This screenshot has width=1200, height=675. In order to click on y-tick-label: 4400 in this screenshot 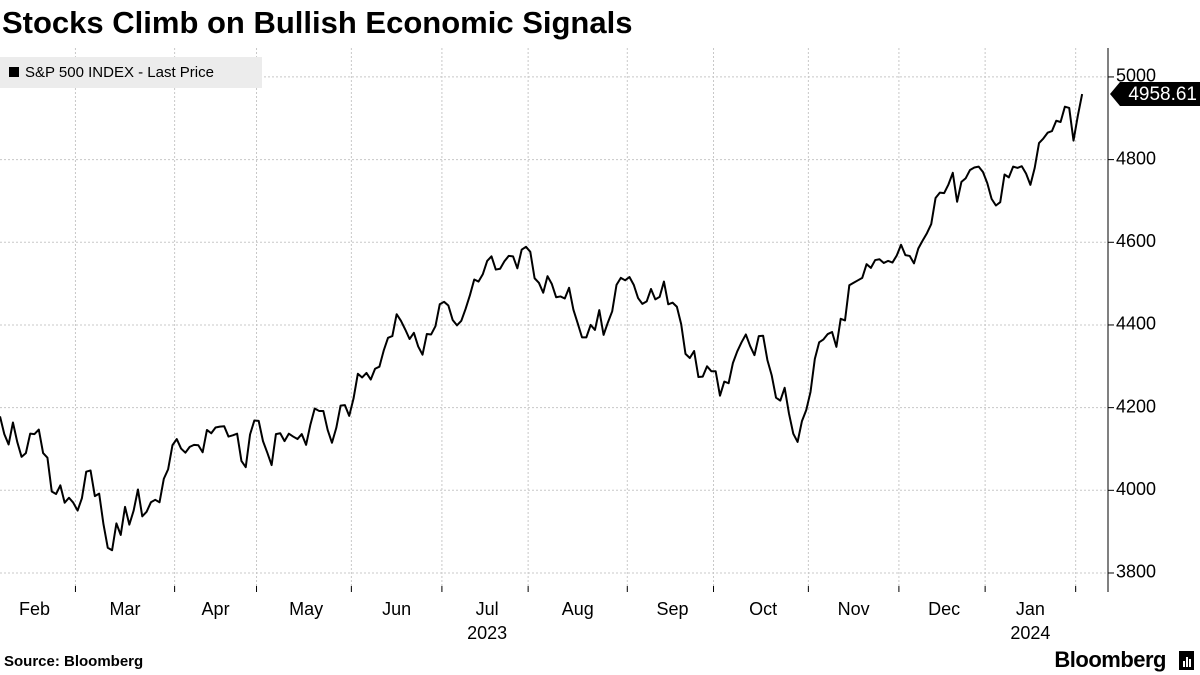, I will do `click(1136, 324)`.